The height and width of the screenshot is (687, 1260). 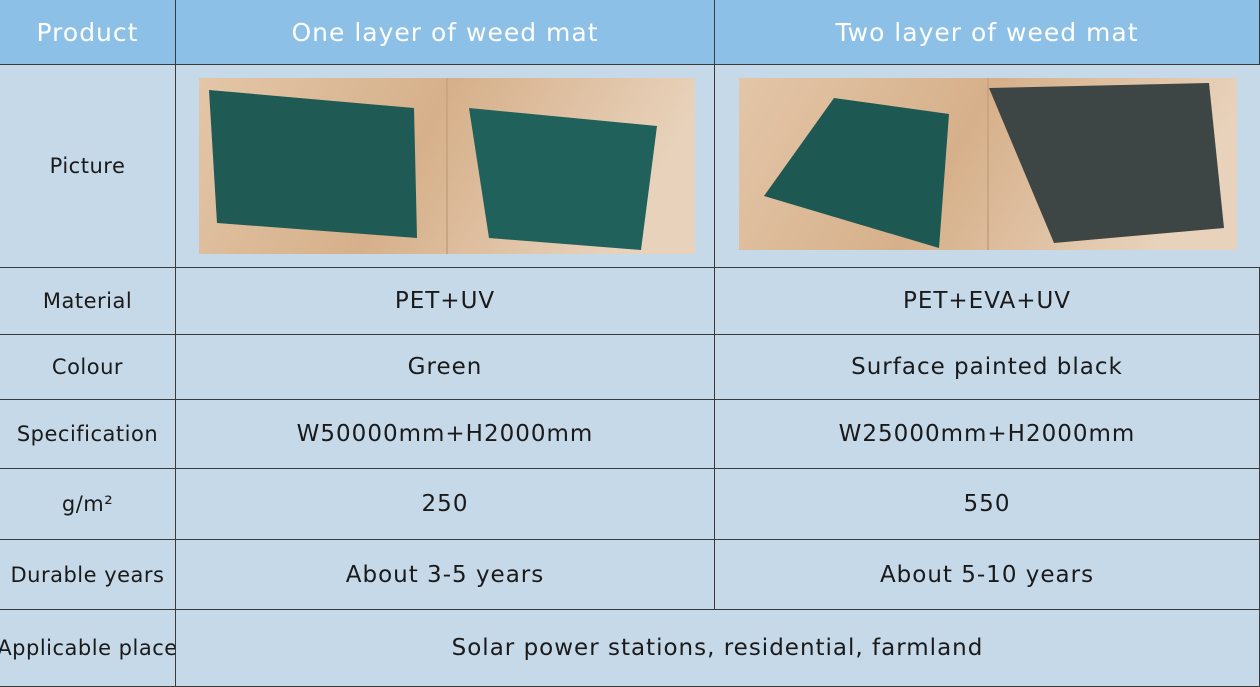 I want to click on row-label: Specification, so click(x=88, y=434).